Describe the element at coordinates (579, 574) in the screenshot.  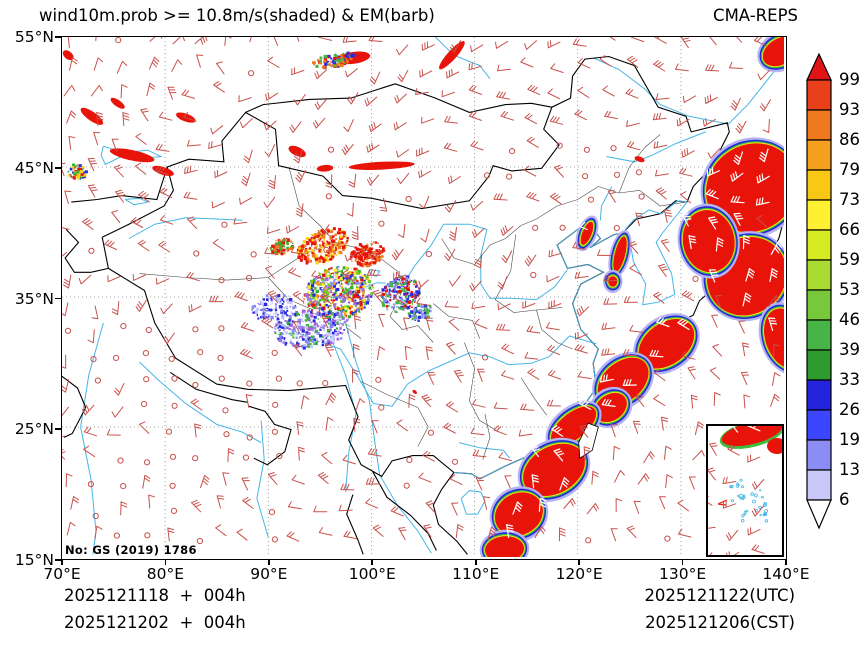
I see `x-tick-label: 120°E` at that location.